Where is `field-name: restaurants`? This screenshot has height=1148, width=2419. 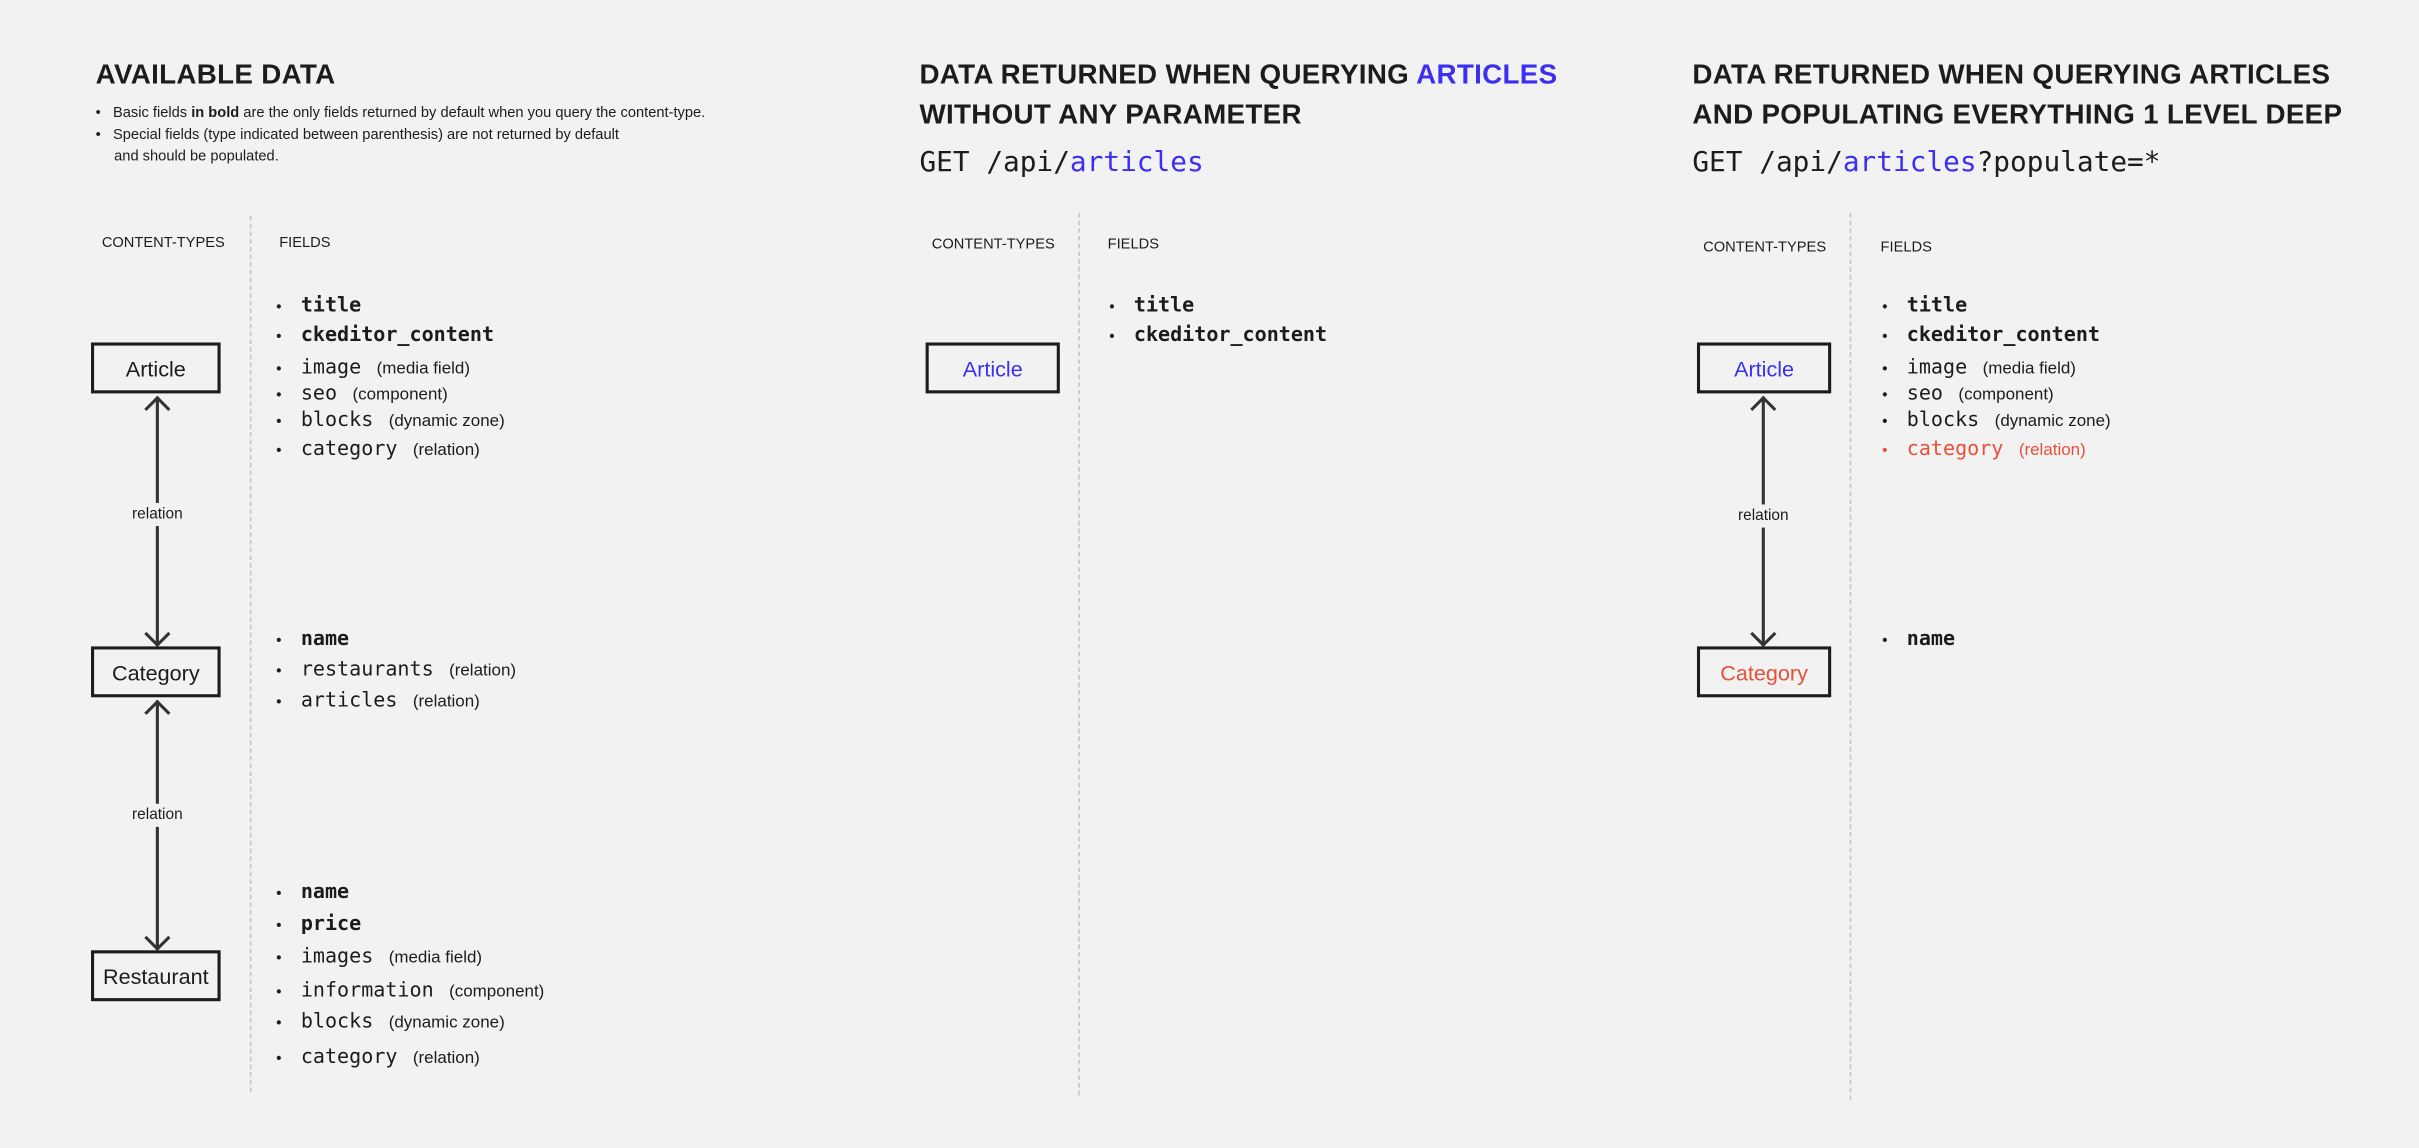
field-name: restaurants is located at coordinates (367, 670).